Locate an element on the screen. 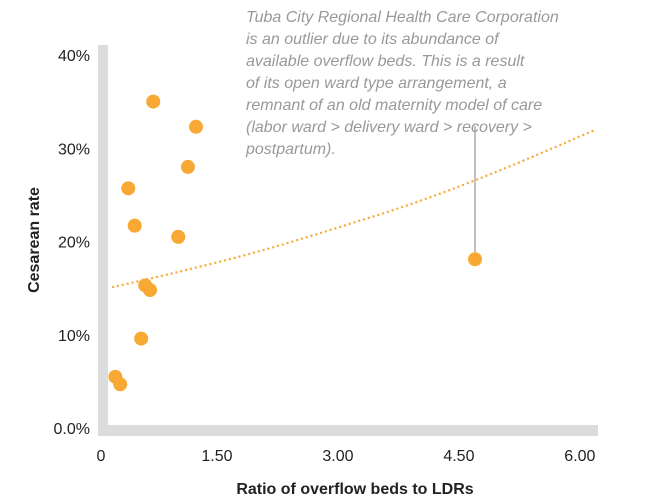 This screenshot has width=646, height=501. y-tick-label: 20% is located at coordinates (74, 243).